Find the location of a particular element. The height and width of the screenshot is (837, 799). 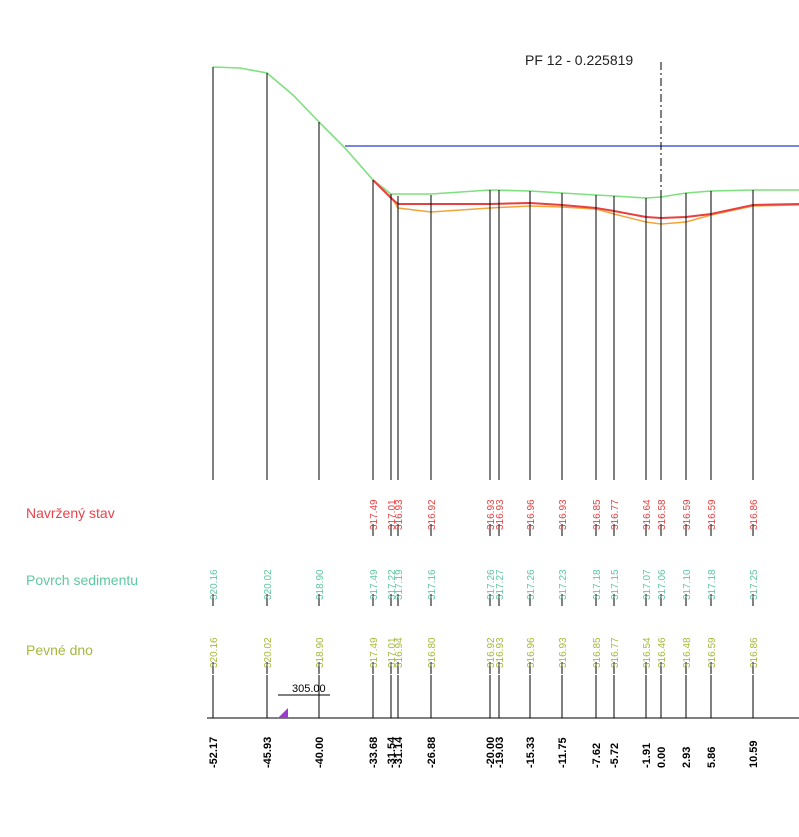

fixed-bed-line is located at coordinates (585, 202).